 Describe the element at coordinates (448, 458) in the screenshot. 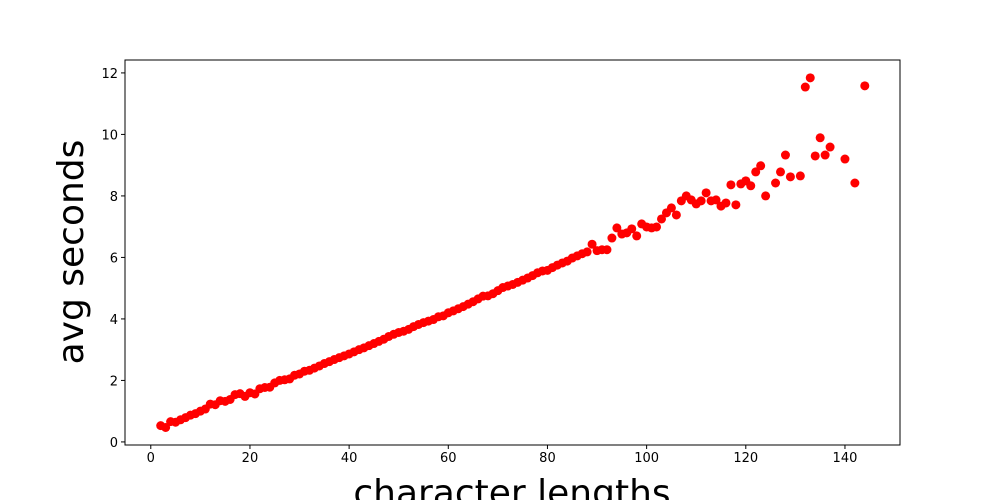

I see `x-tick-label: 60` at that location.